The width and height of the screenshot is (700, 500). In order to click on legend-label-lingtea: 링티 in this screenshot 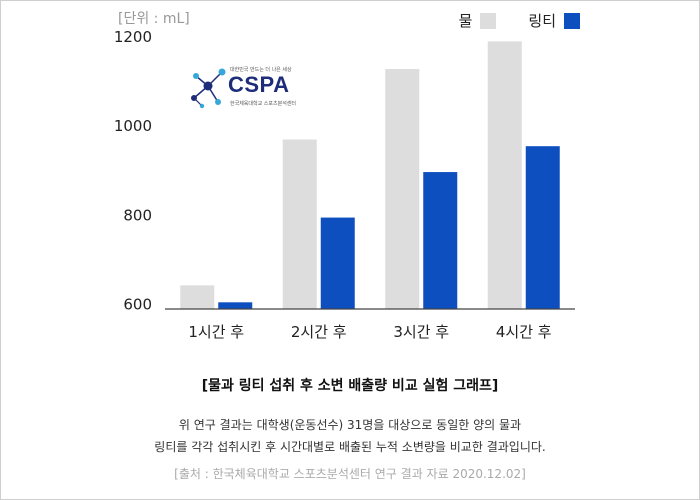, I will do `click(542, 21)`.